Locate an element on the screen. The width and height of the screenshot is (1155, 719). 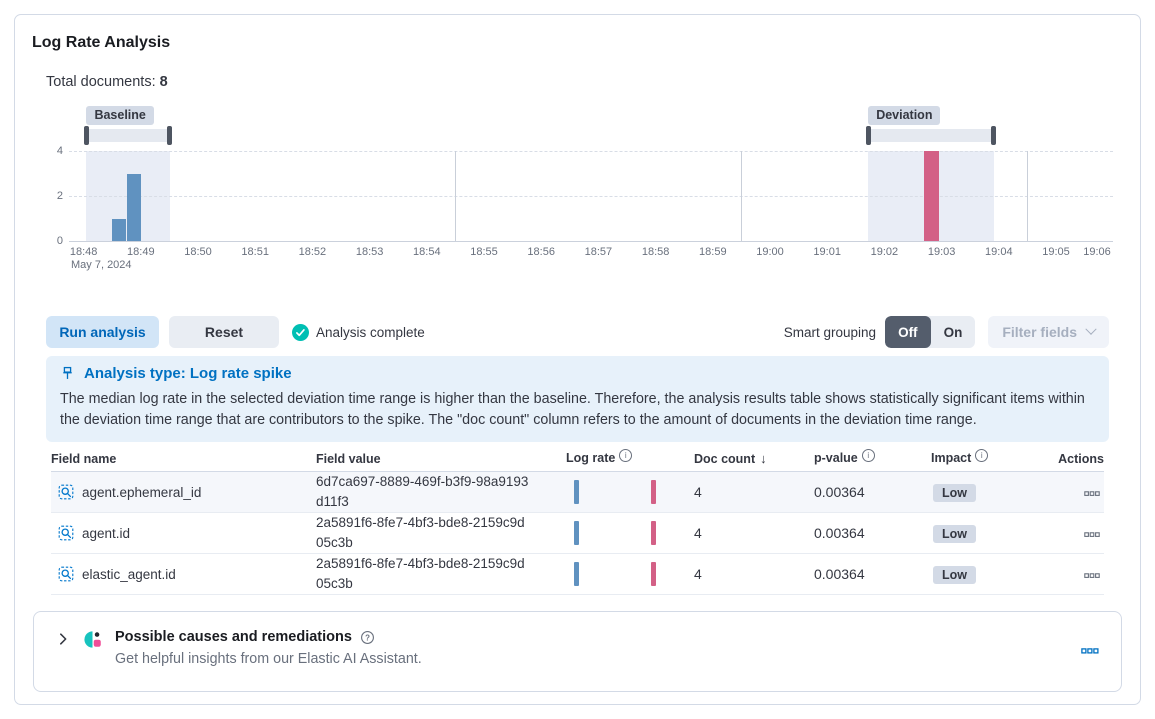
total-documents-label: Total documents: is located at coordinates (101, 82).